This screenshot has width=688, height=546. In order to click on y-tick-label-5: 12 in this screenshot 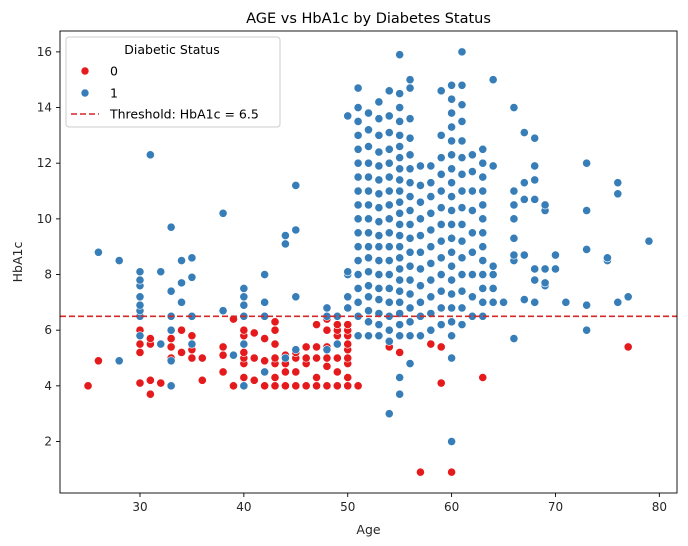, I will do `click(44, 163)`.